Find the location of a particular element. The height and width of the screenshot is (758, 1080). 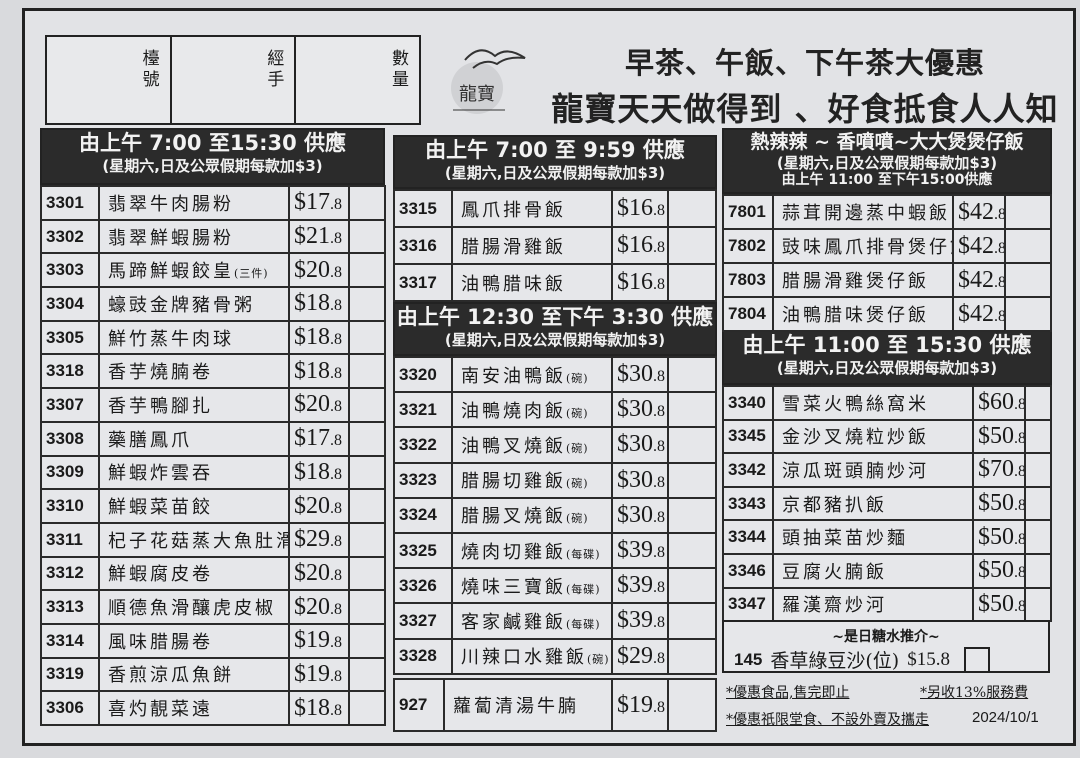

item-code: 7801 is located at coordinates (748, 212).